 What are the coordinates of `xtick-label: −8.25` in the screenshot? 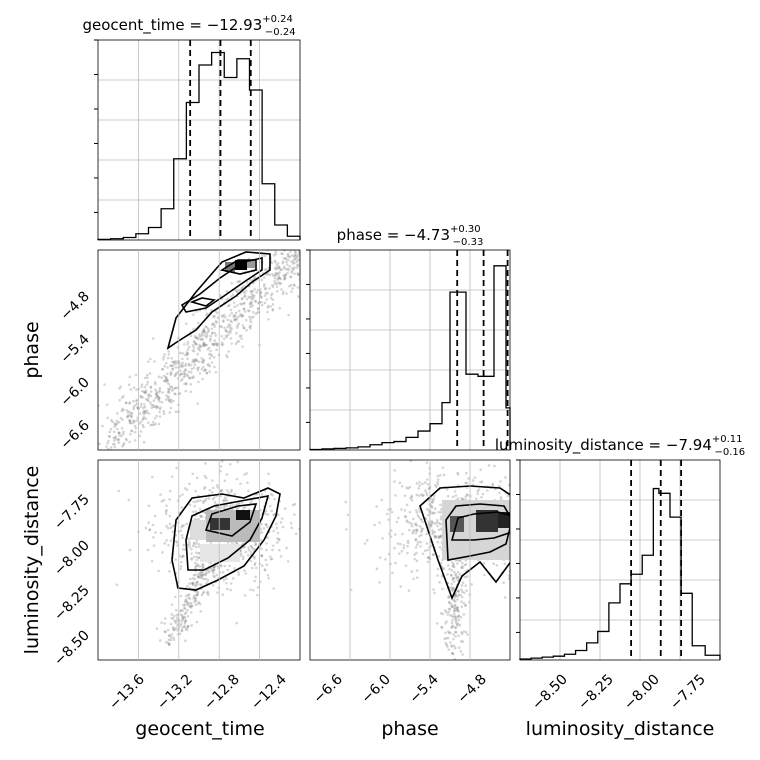 It's located at (596, 693).